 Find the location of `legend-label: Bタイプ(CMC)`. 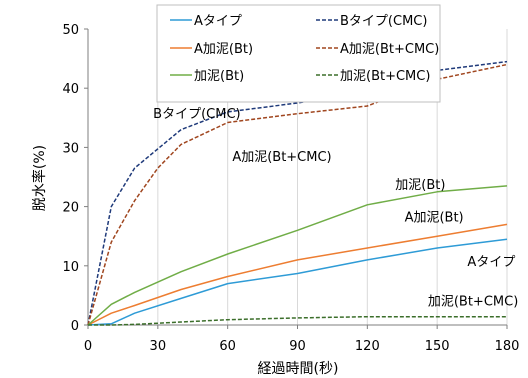

legend-label: Bタイプ(CMC) is located at coordinates (383, 21).